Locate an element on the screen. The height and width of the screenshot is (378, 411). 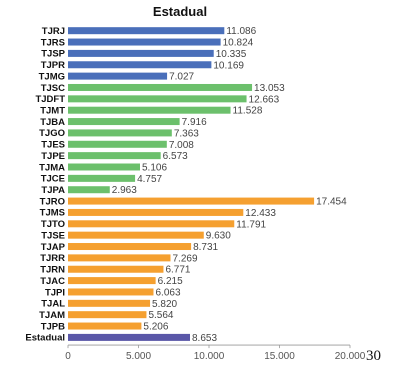
data-label: 11.086 is located at coordinates (241, 31).